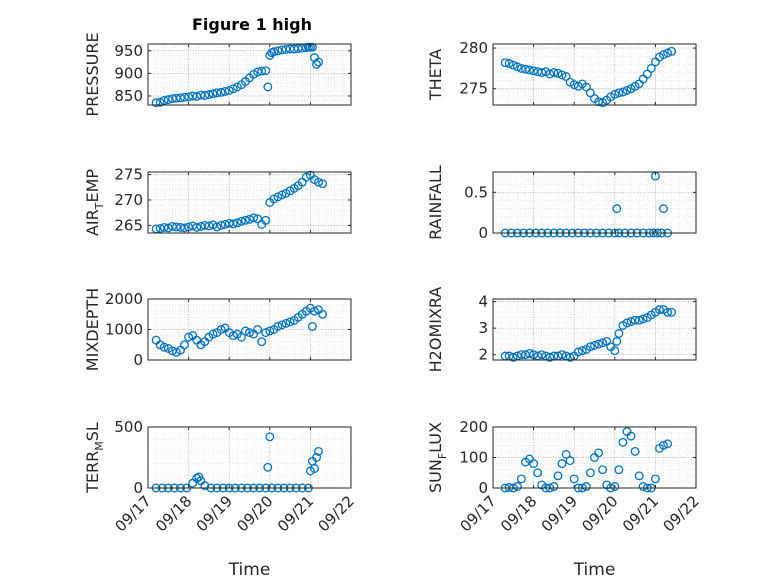 This screenshot has width=778, height=587. What do you see at coordinates (133, 513) in the screenshot?
I see `x-tick-label: 09/17` at bounding box center [133, 513].